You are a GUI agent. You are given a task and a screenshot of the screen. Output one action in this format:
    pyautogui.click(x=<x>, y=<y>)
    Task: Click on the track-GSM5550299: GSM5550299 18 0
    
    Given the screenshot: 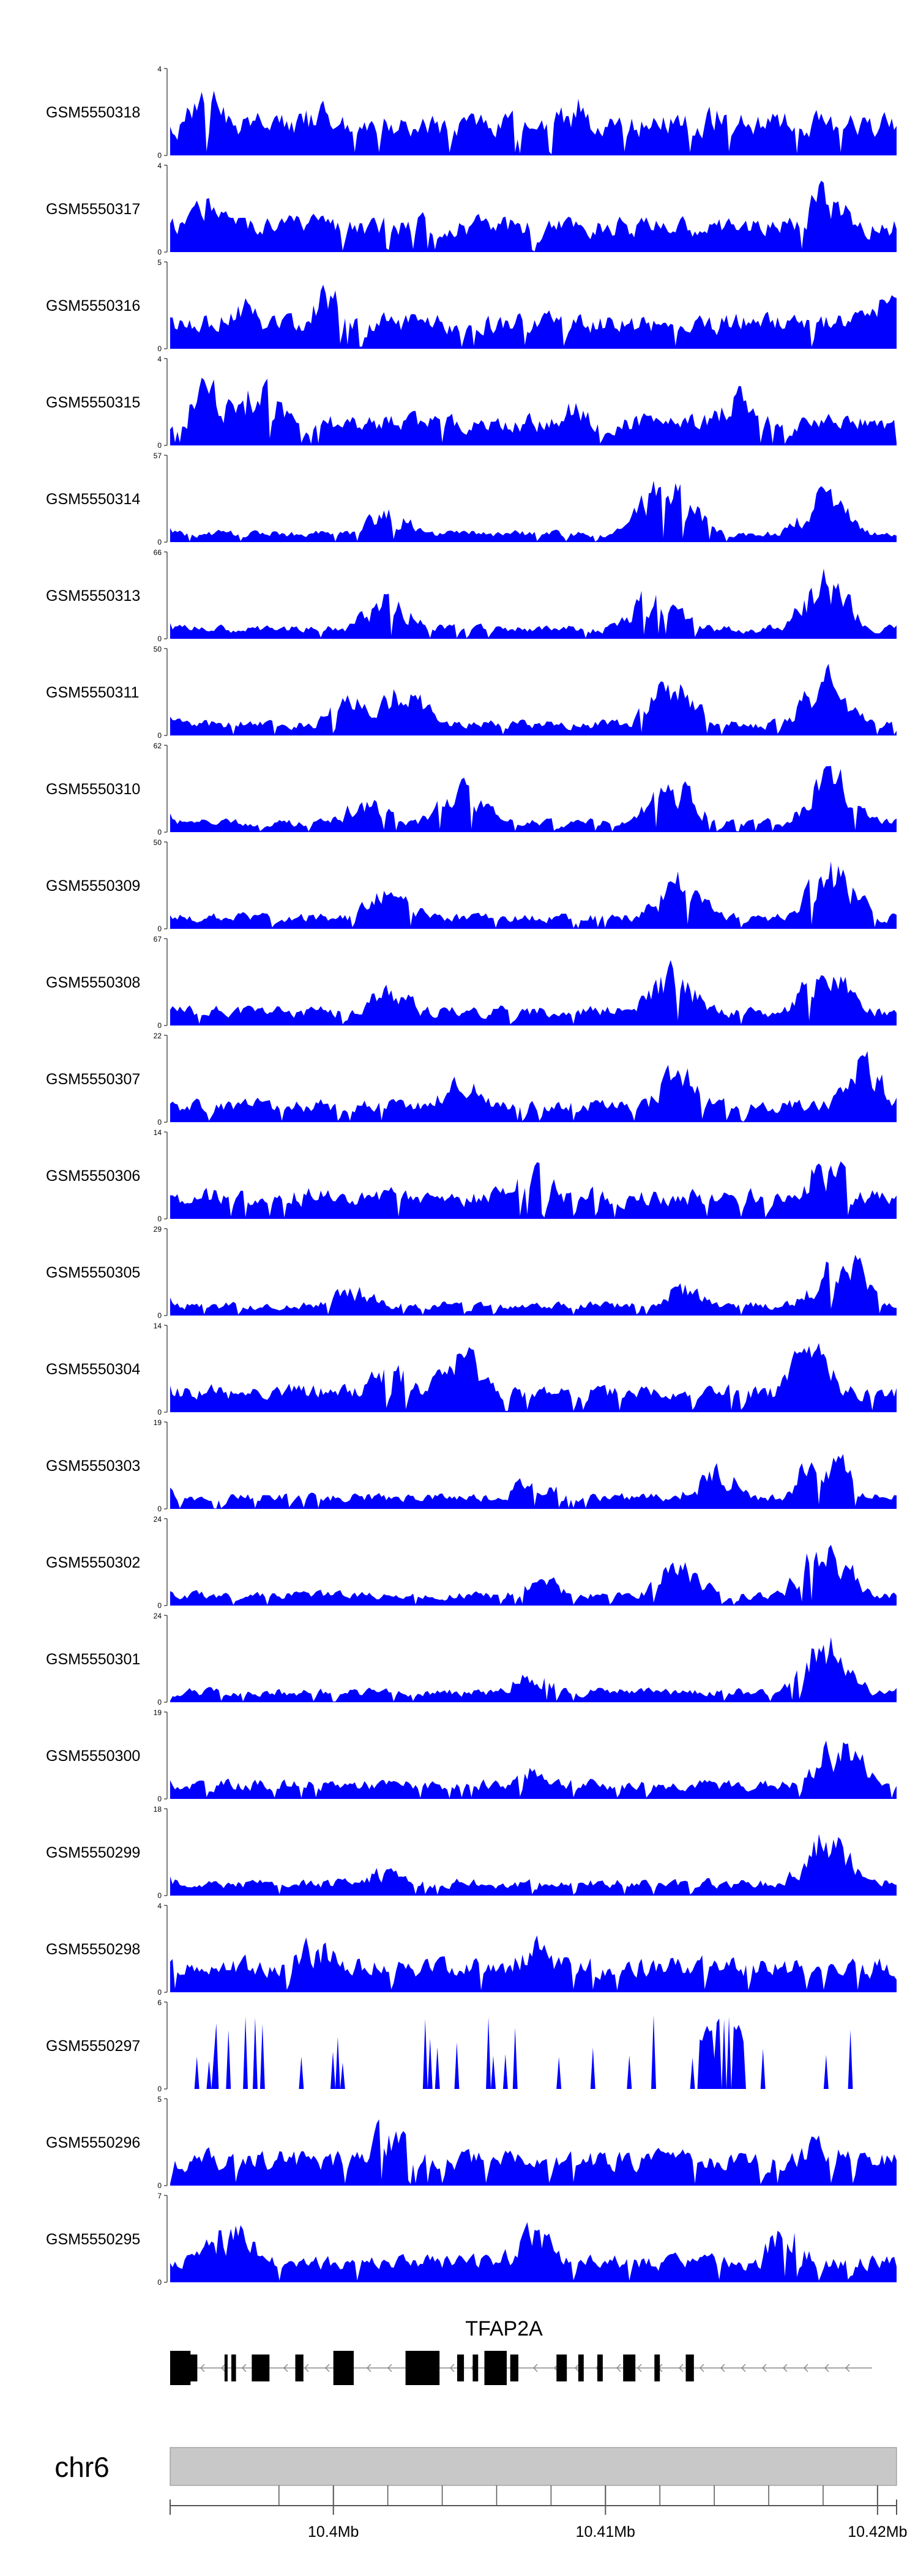 What is the action you would take?
    pyautogui.click(x=471, y=1853)
    